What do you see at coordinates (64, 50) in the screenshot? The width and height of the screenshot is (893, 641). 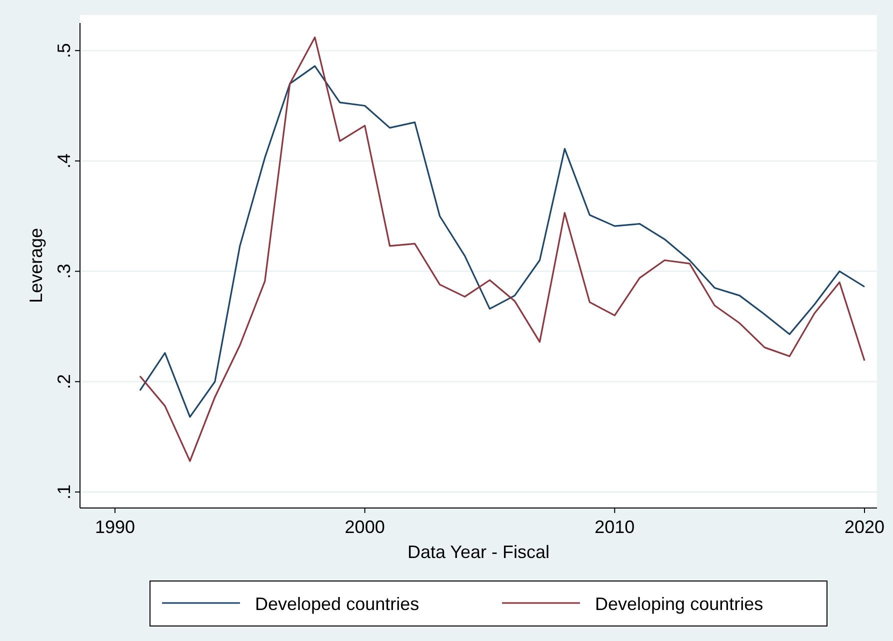 I see `y-tick-label: .5` at bounding box center [64, 50].